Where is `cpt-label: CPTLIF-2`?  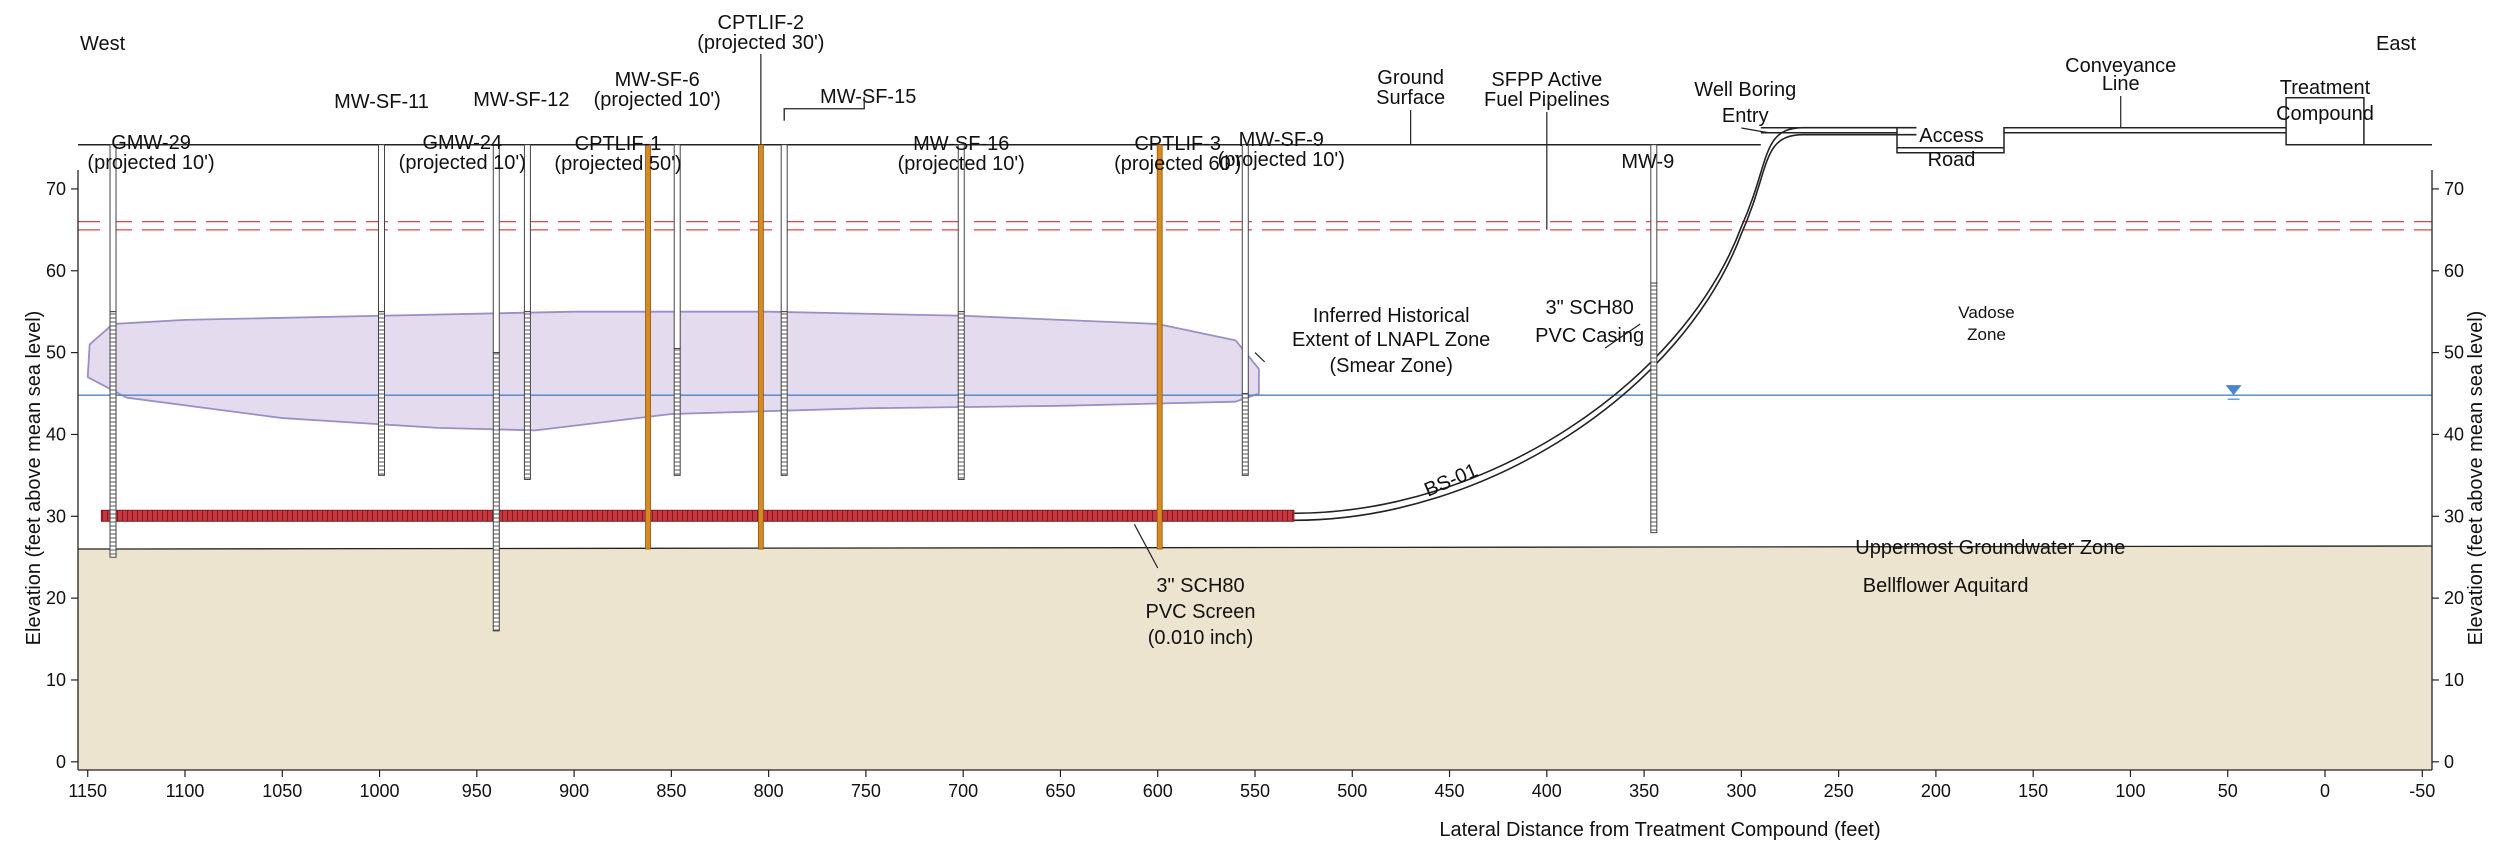 cpt-label: CPTLIF-2 is located at coordinates (761, 23).